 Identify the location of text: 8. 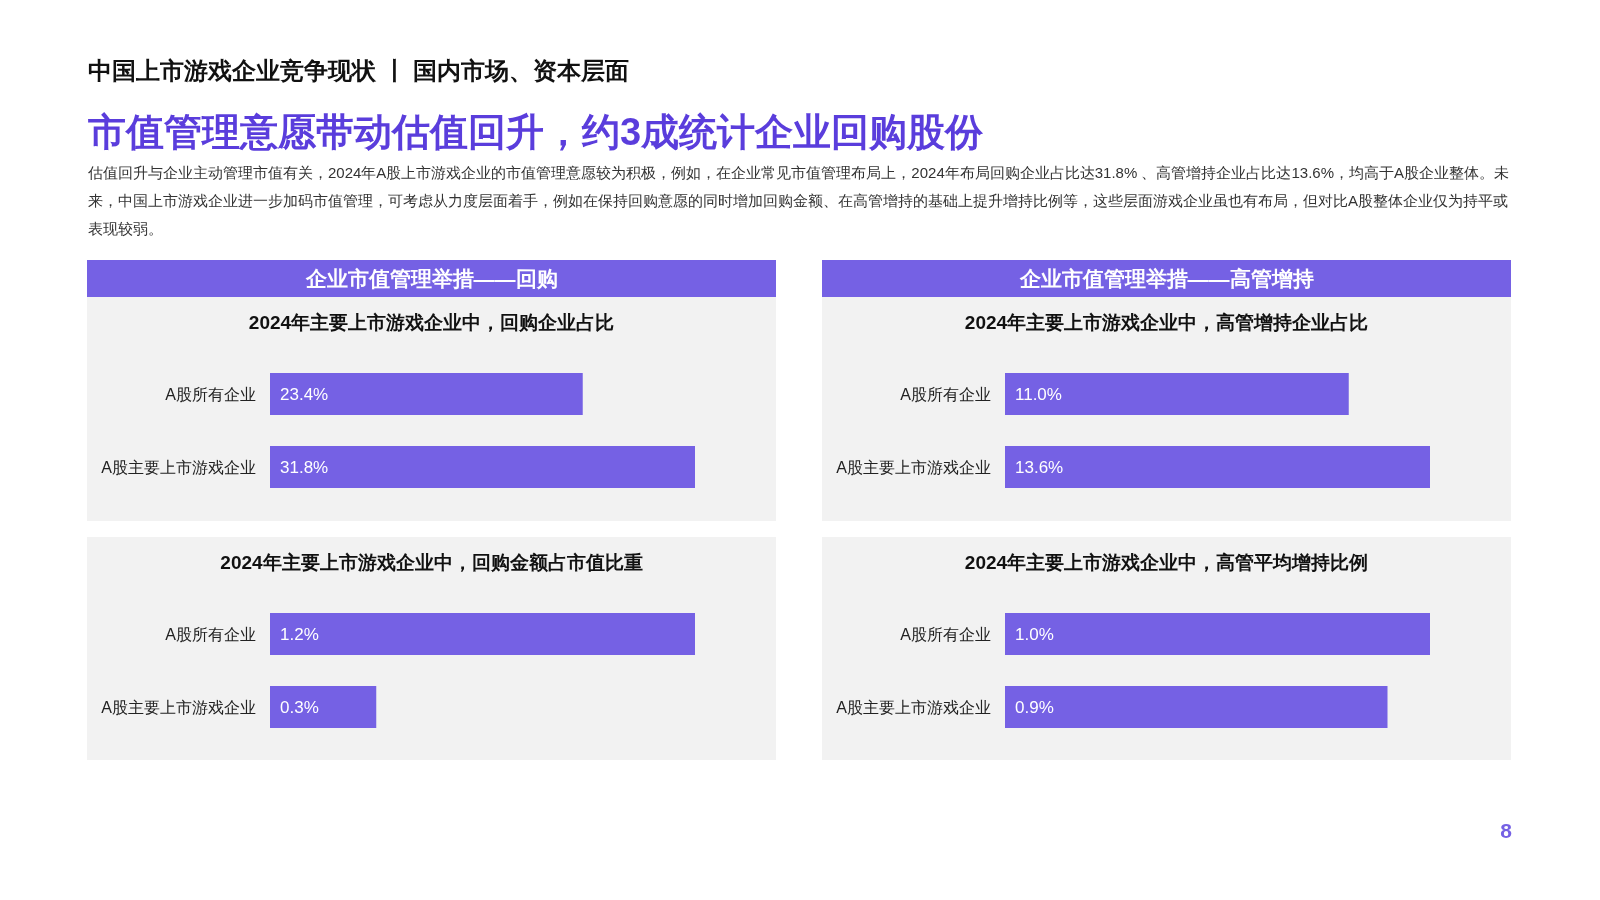
(1506, 830).